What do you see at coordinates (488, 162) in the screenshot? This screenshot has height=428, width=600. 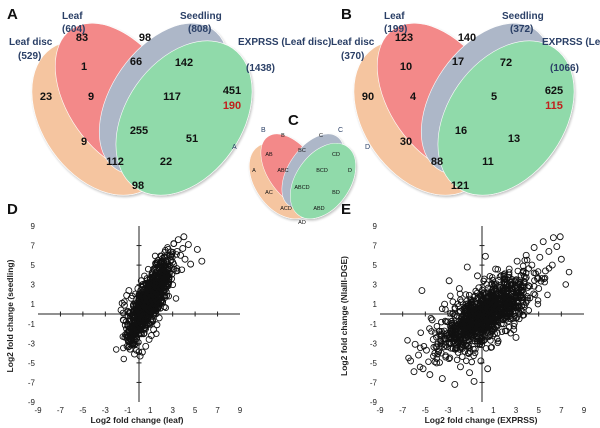 I see `venn-b-region-abd: 11` at bounding box center [488, 162].